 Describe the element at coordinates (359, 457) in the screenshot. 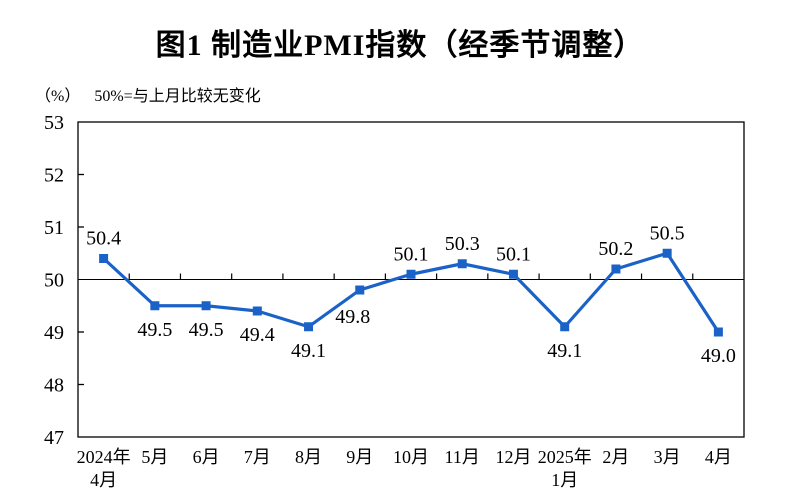

I see `x-axis-category-label: 9月` at that location.